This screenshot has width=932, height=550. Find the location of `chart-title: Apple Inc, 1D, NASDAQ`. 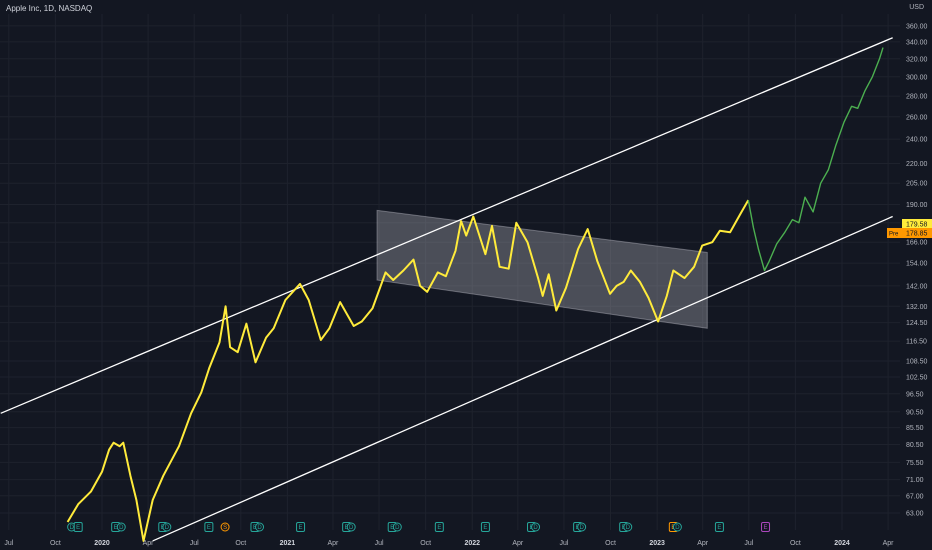

chart-title: Apple Inc, 1D, NASDAQ is located at coordinates (49, 8).